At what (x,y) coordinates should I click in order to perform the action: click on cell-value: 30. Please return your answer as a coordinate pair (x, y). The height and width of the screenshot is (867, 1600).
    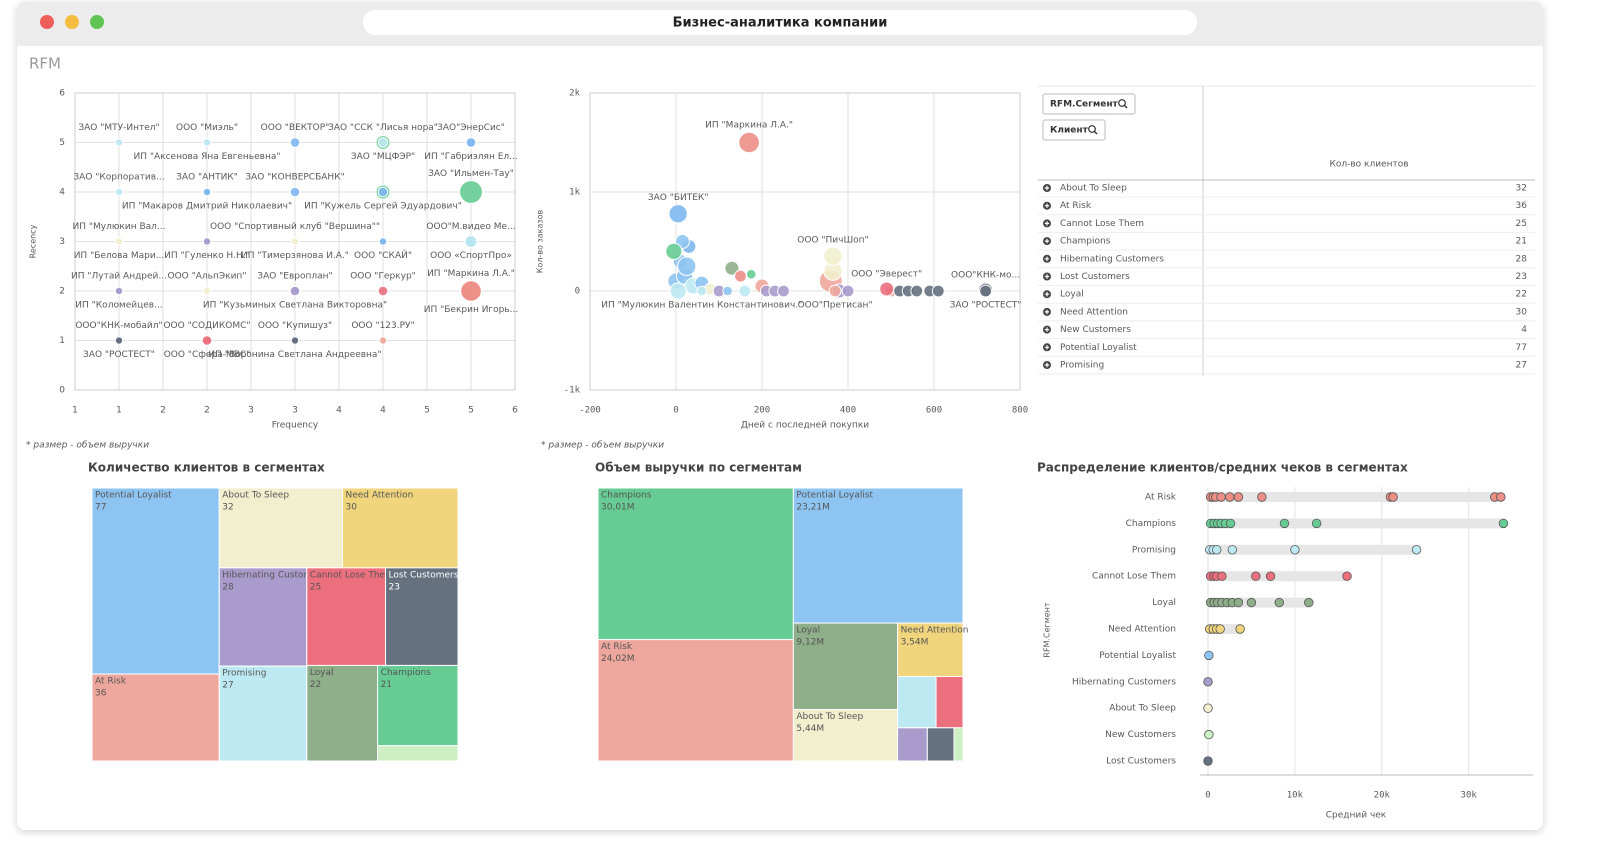
    Looking at the image, I should click on (351, 508).